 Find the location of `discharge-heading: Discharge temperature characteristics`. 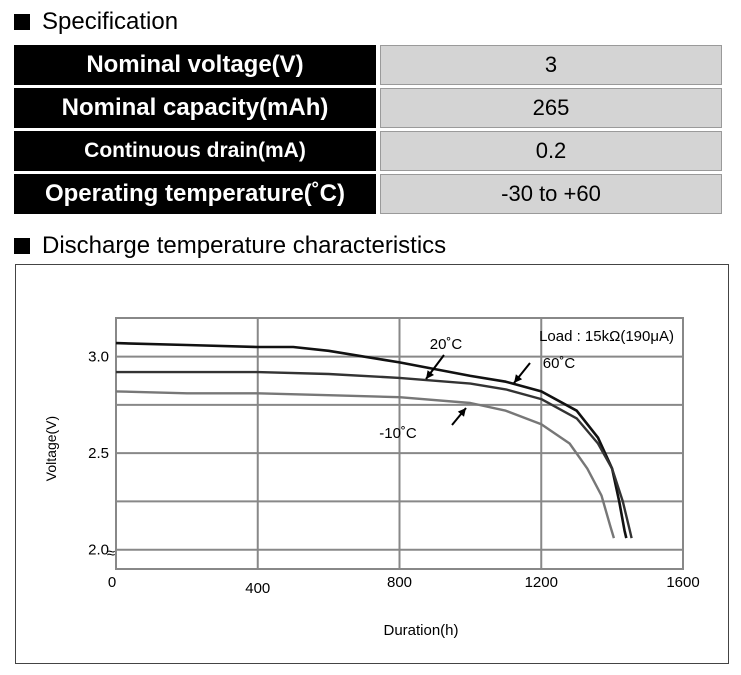

discharge-heading: Discharge temperature characteristics is located at coordinates (230, 246).